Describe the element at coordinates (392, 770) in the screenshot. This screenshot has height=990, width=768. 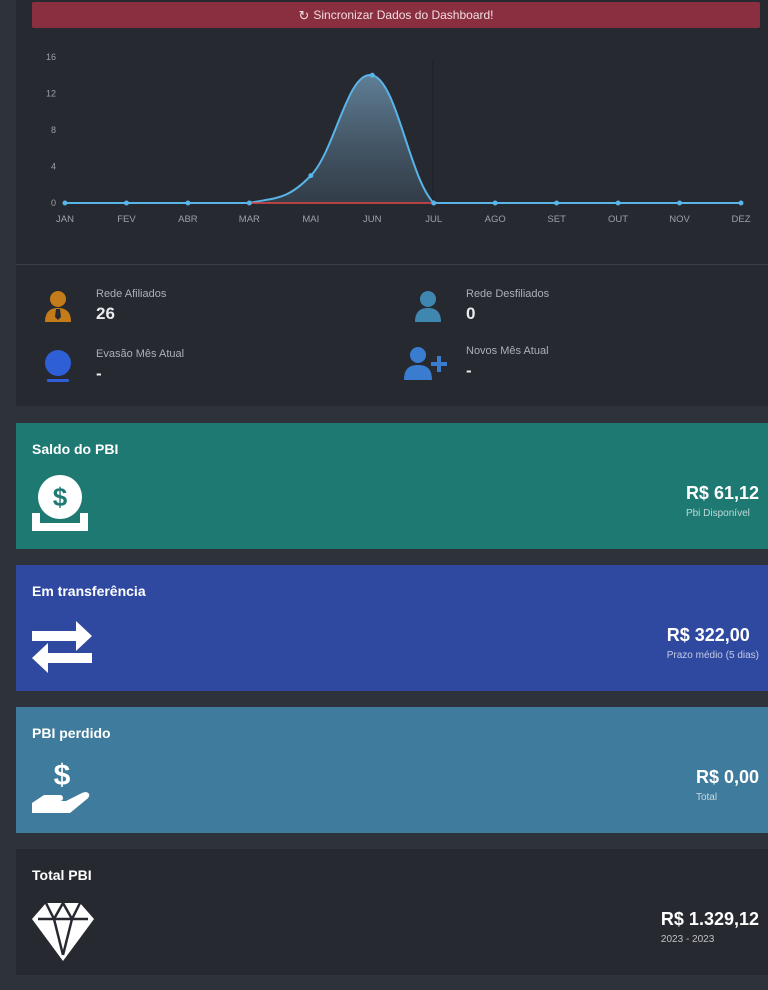
I see `card-pbi-perdido: PBI perdido $ R$ 0,00 Total` at that location.